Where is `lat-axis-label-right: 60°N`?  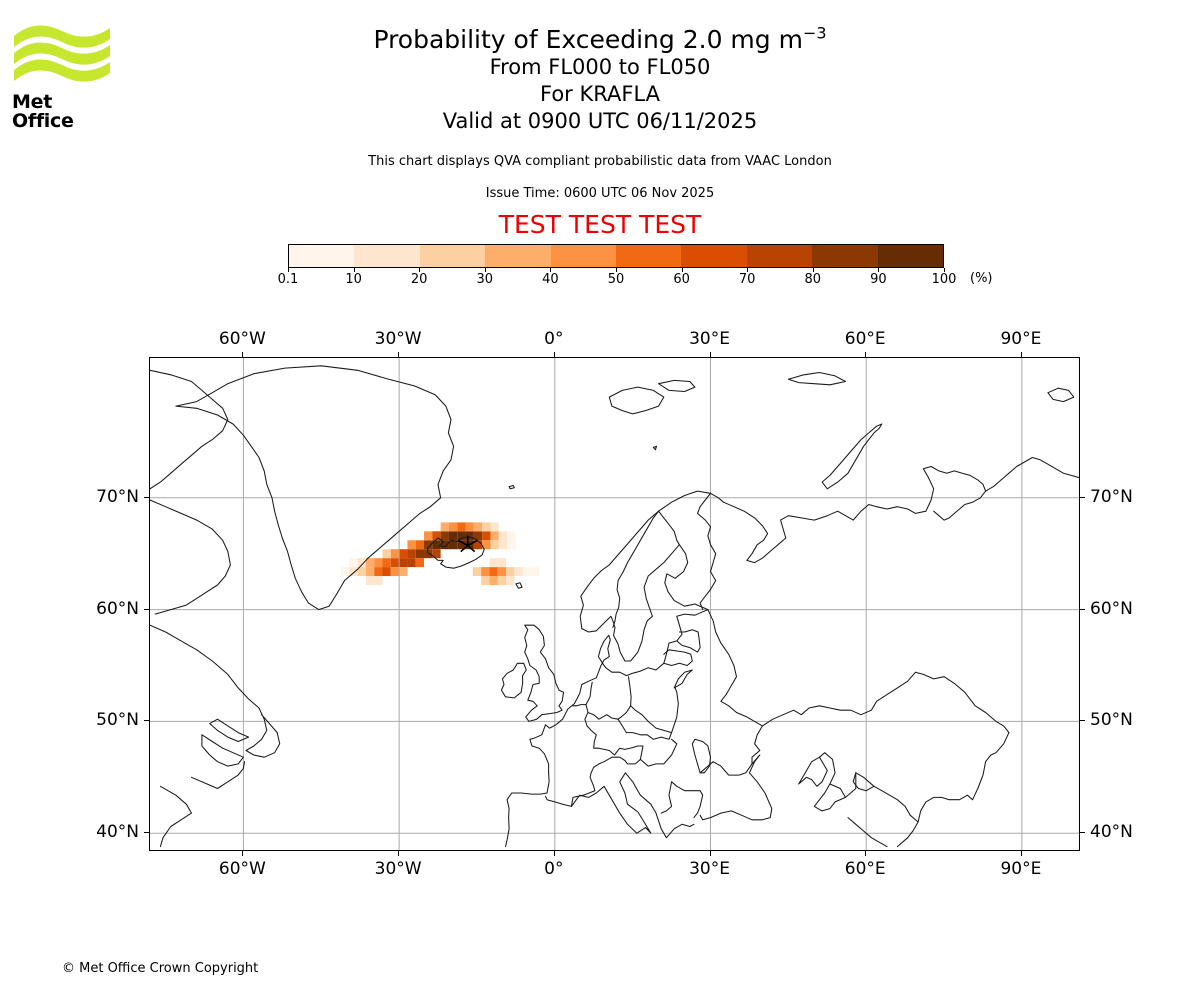 lat-axis-label-right: 60°N is located at coordinates (1111, 608).